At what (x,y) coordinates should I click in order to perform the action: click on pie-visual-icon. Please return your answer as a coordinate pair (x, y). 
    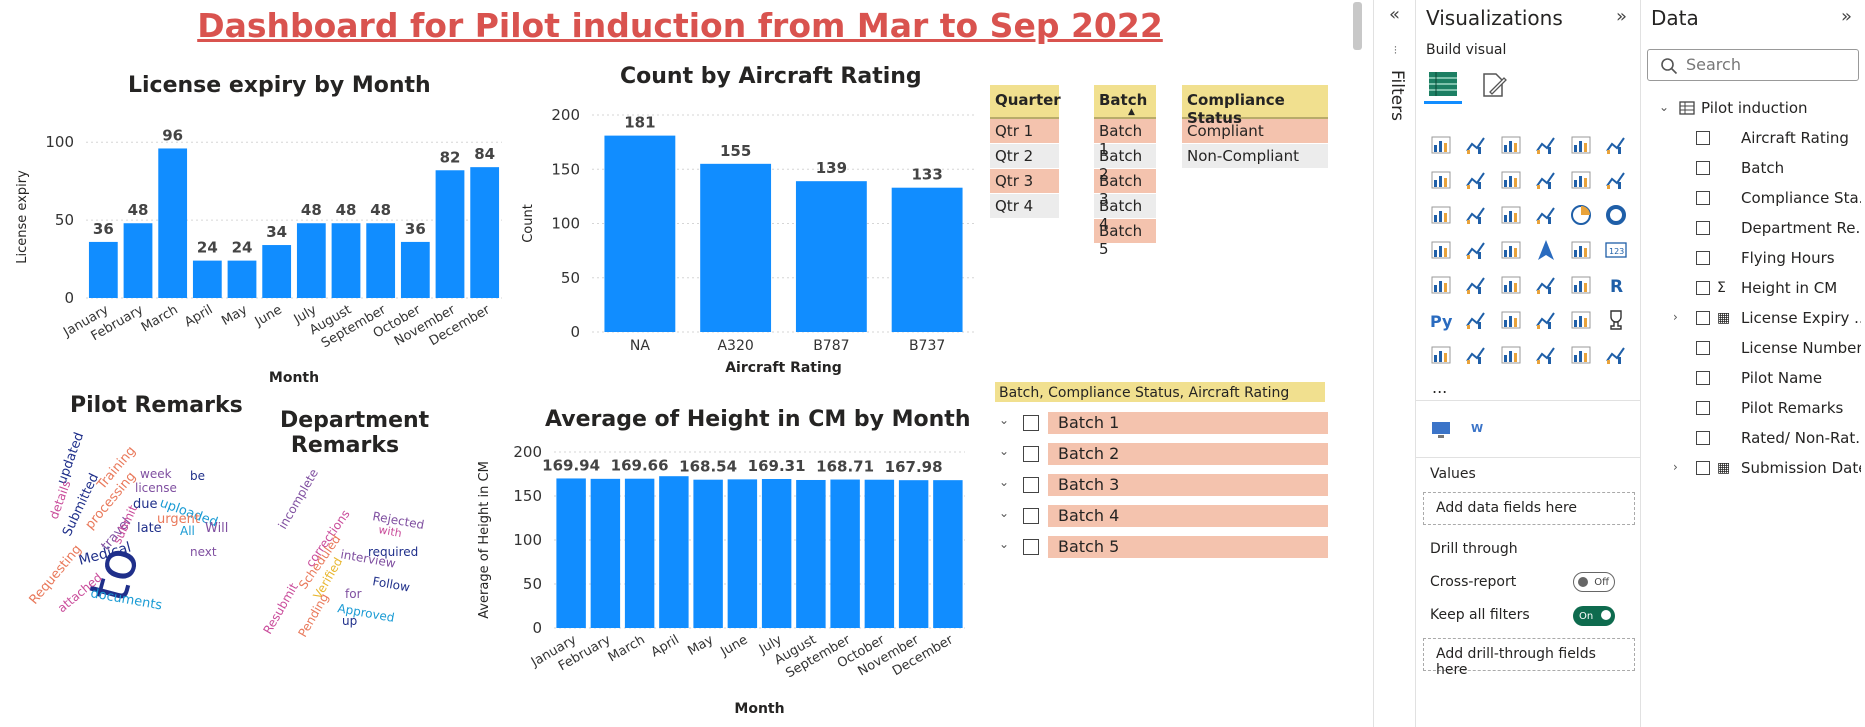
    Looking at the image, I should click on (1581, 215).